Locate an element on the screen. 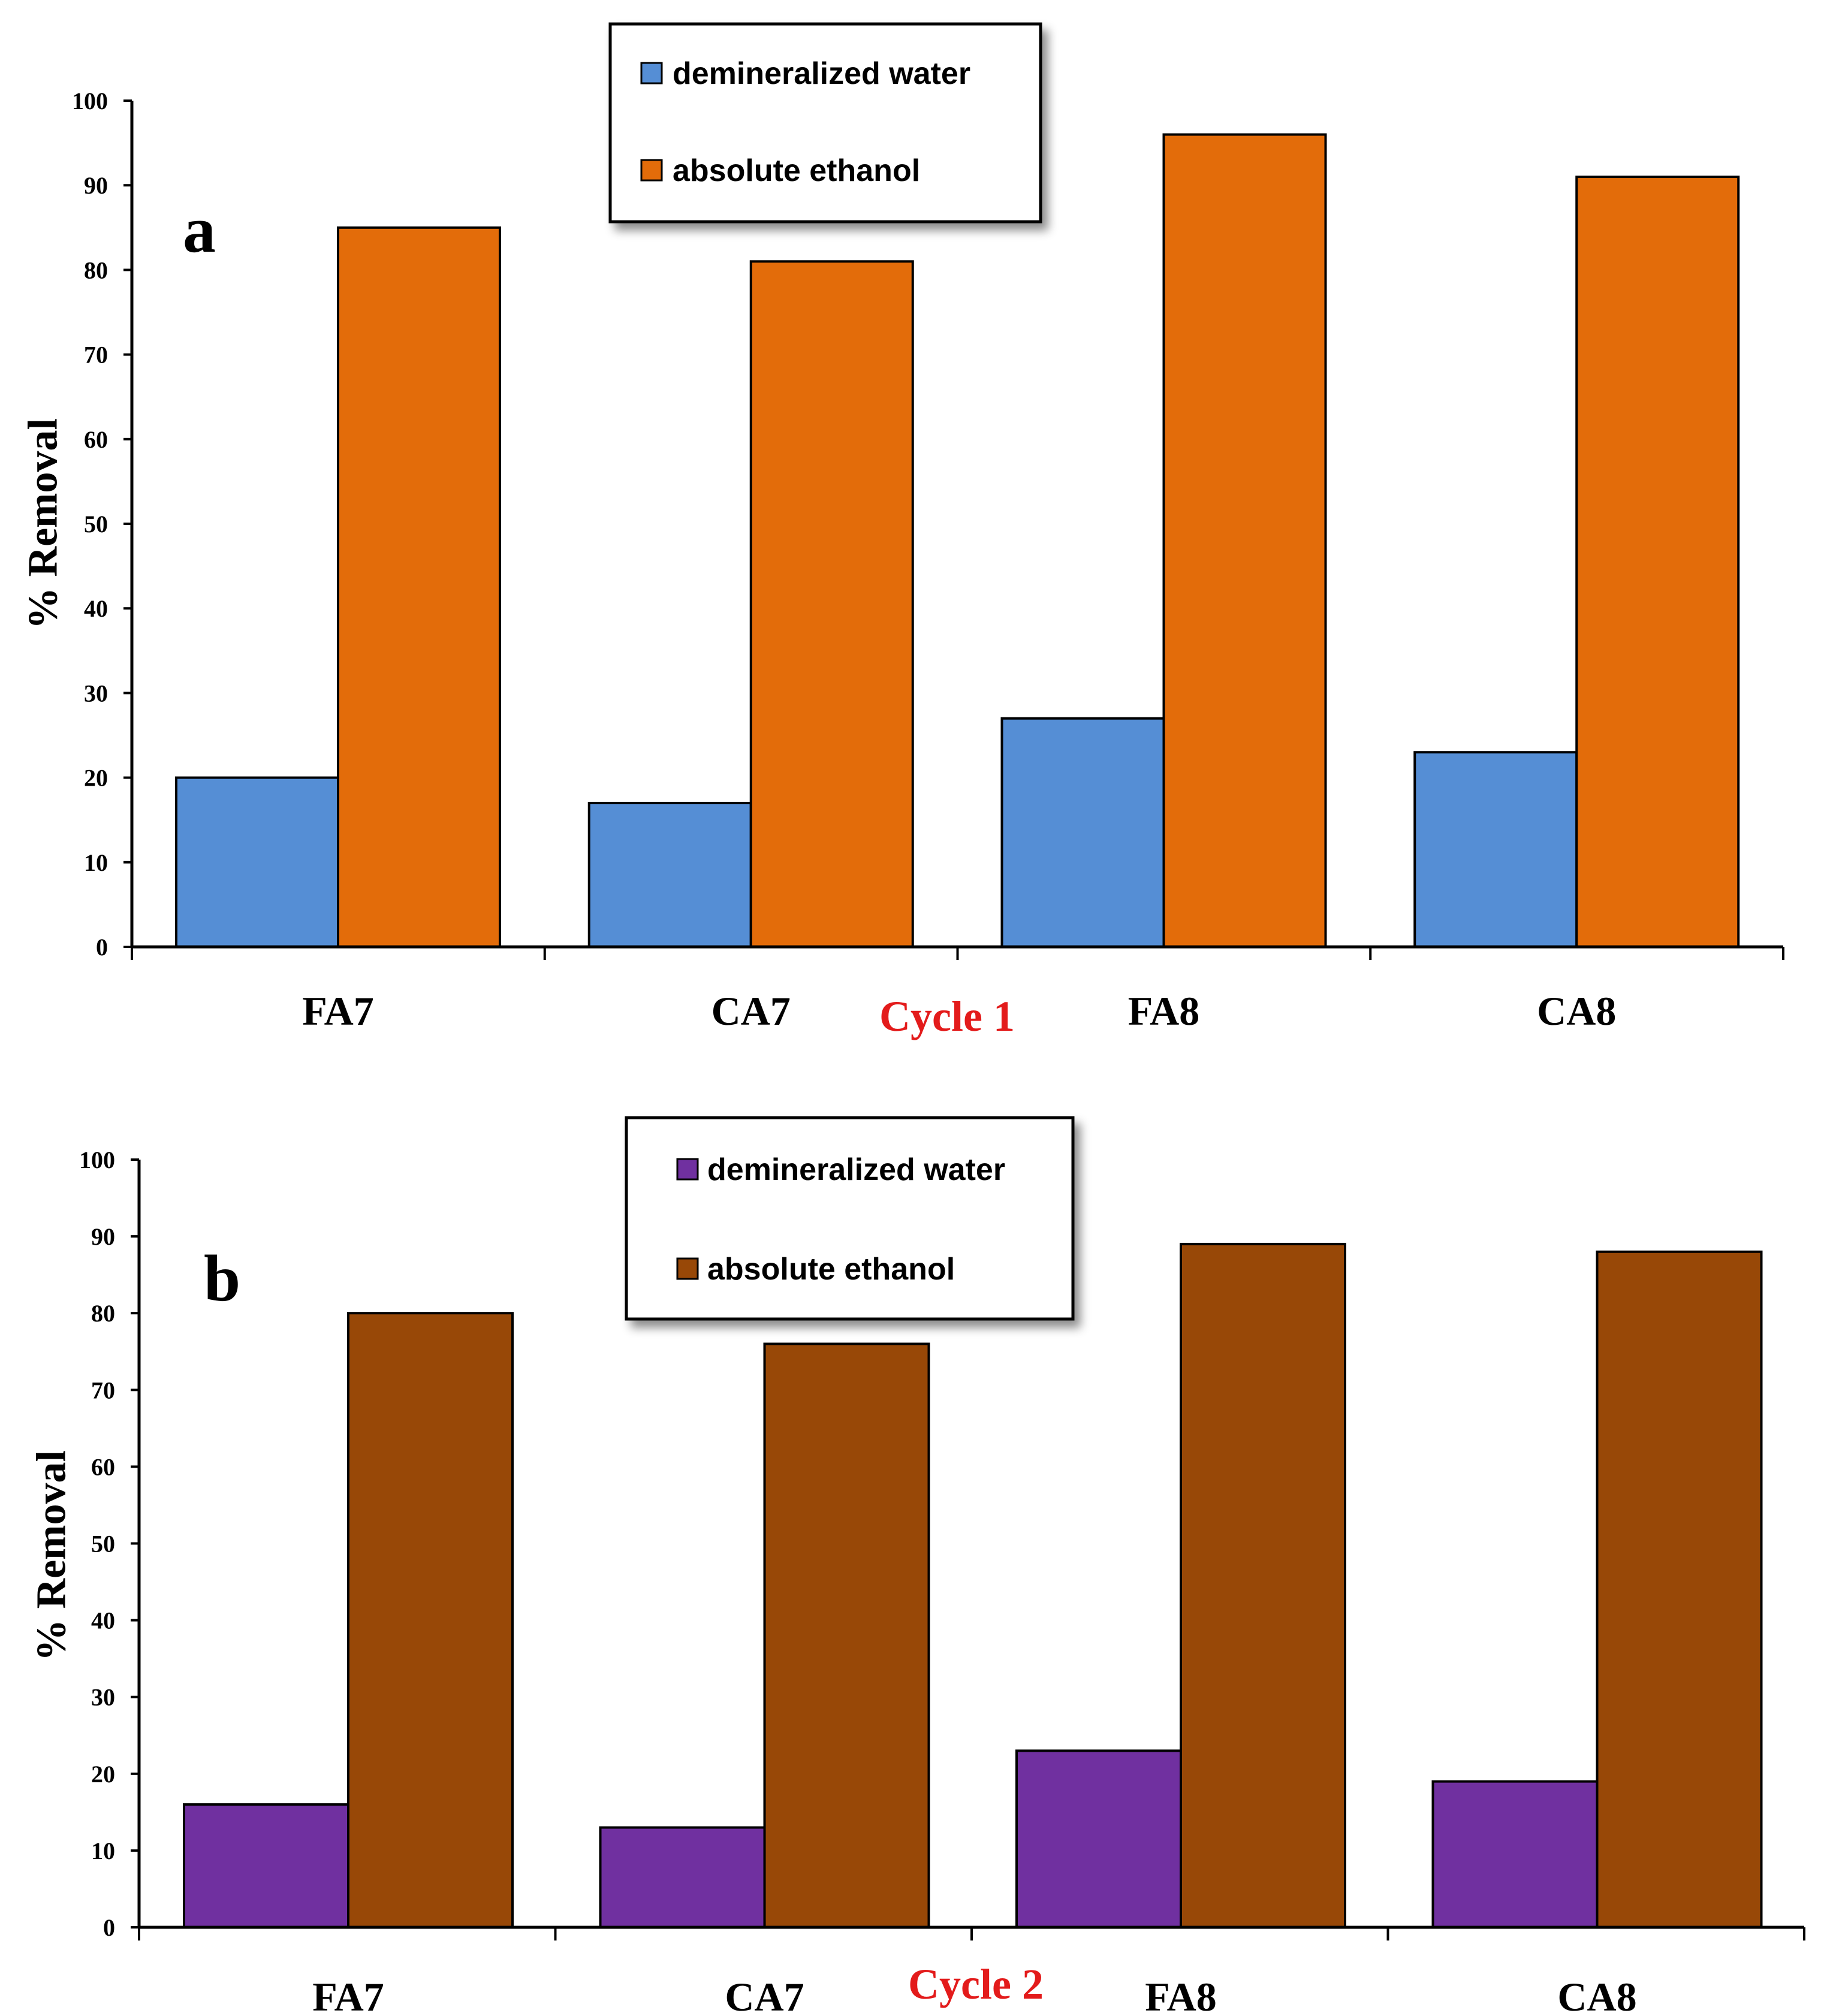 The width and height of the screenshot is (1824, 2016). cycle-label: Cycle 2 is located at coordinates (976, 1984).